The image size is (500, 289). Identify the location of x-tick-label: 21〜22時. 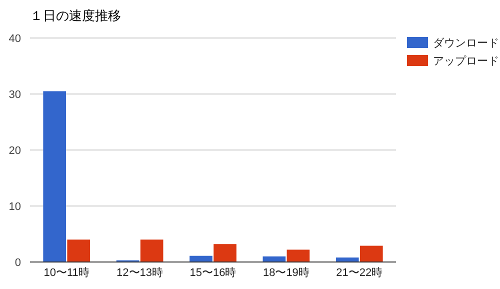
(359, 272).